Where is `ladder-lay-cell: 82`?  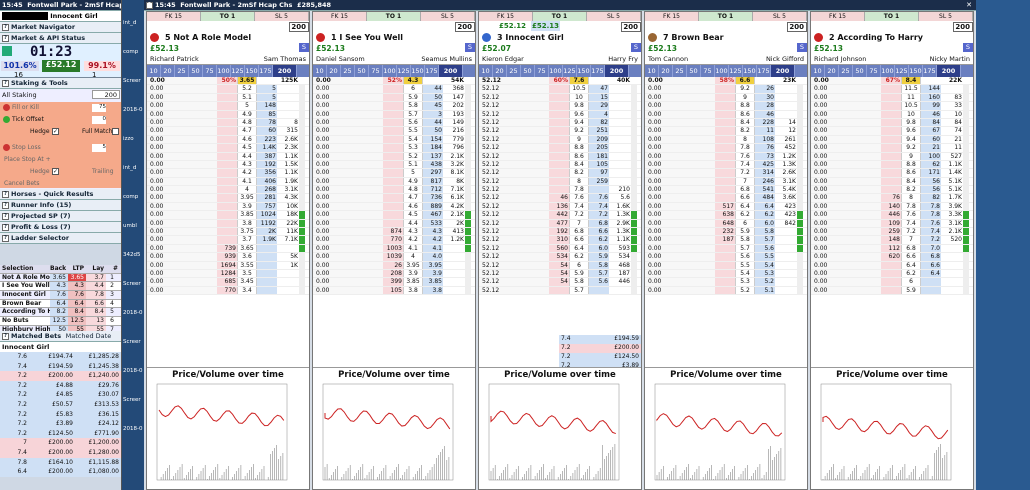 ladder-lay-cell: 82 is located at coordinates (931, 198).